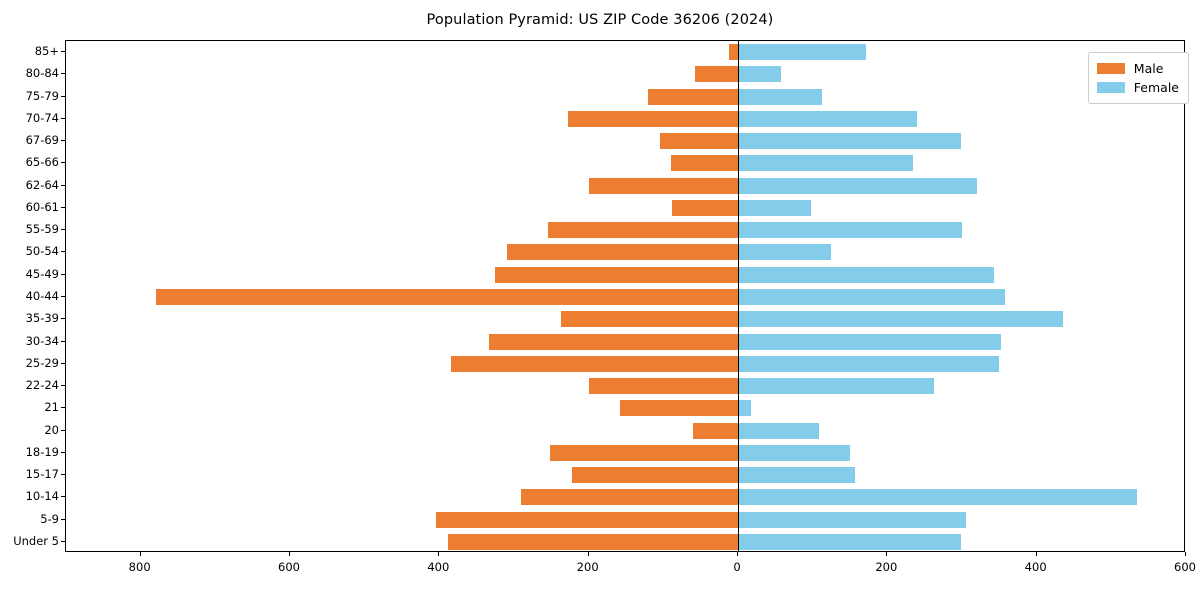  Describe the element at coordinates (36, 540) in the screenshot. I see `y-axis-tick-label: Under 5` at that location.